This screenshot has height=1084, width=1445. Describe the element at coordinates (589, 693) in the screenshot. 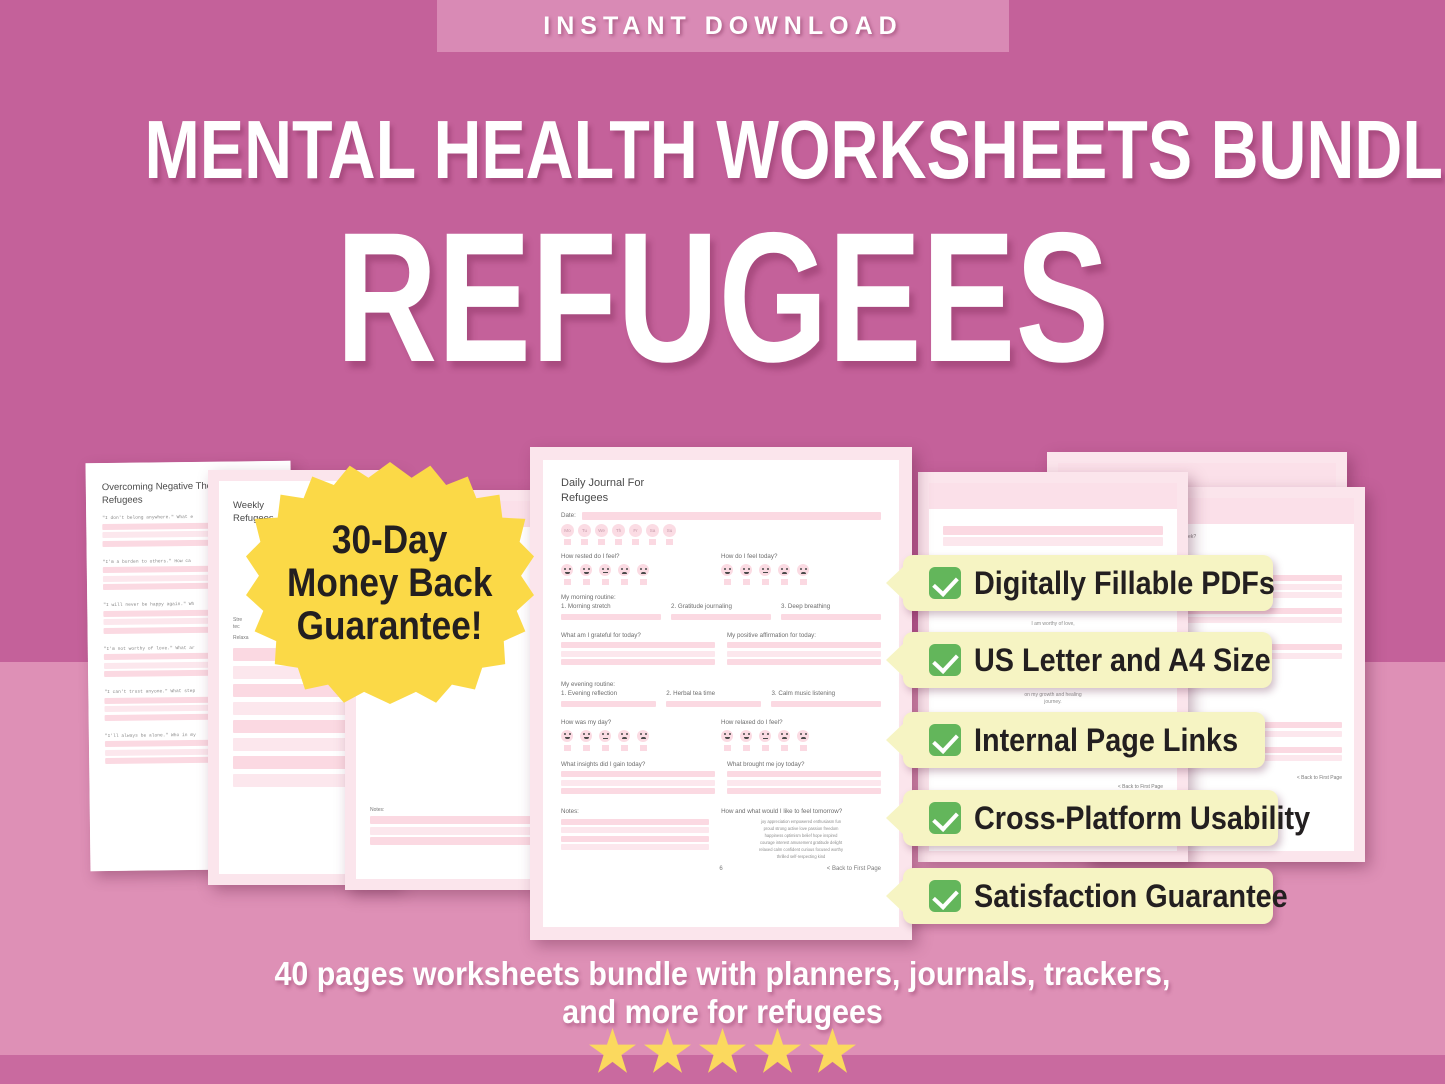

I see `evening-item-1: 1. Evening reflection` at that location.